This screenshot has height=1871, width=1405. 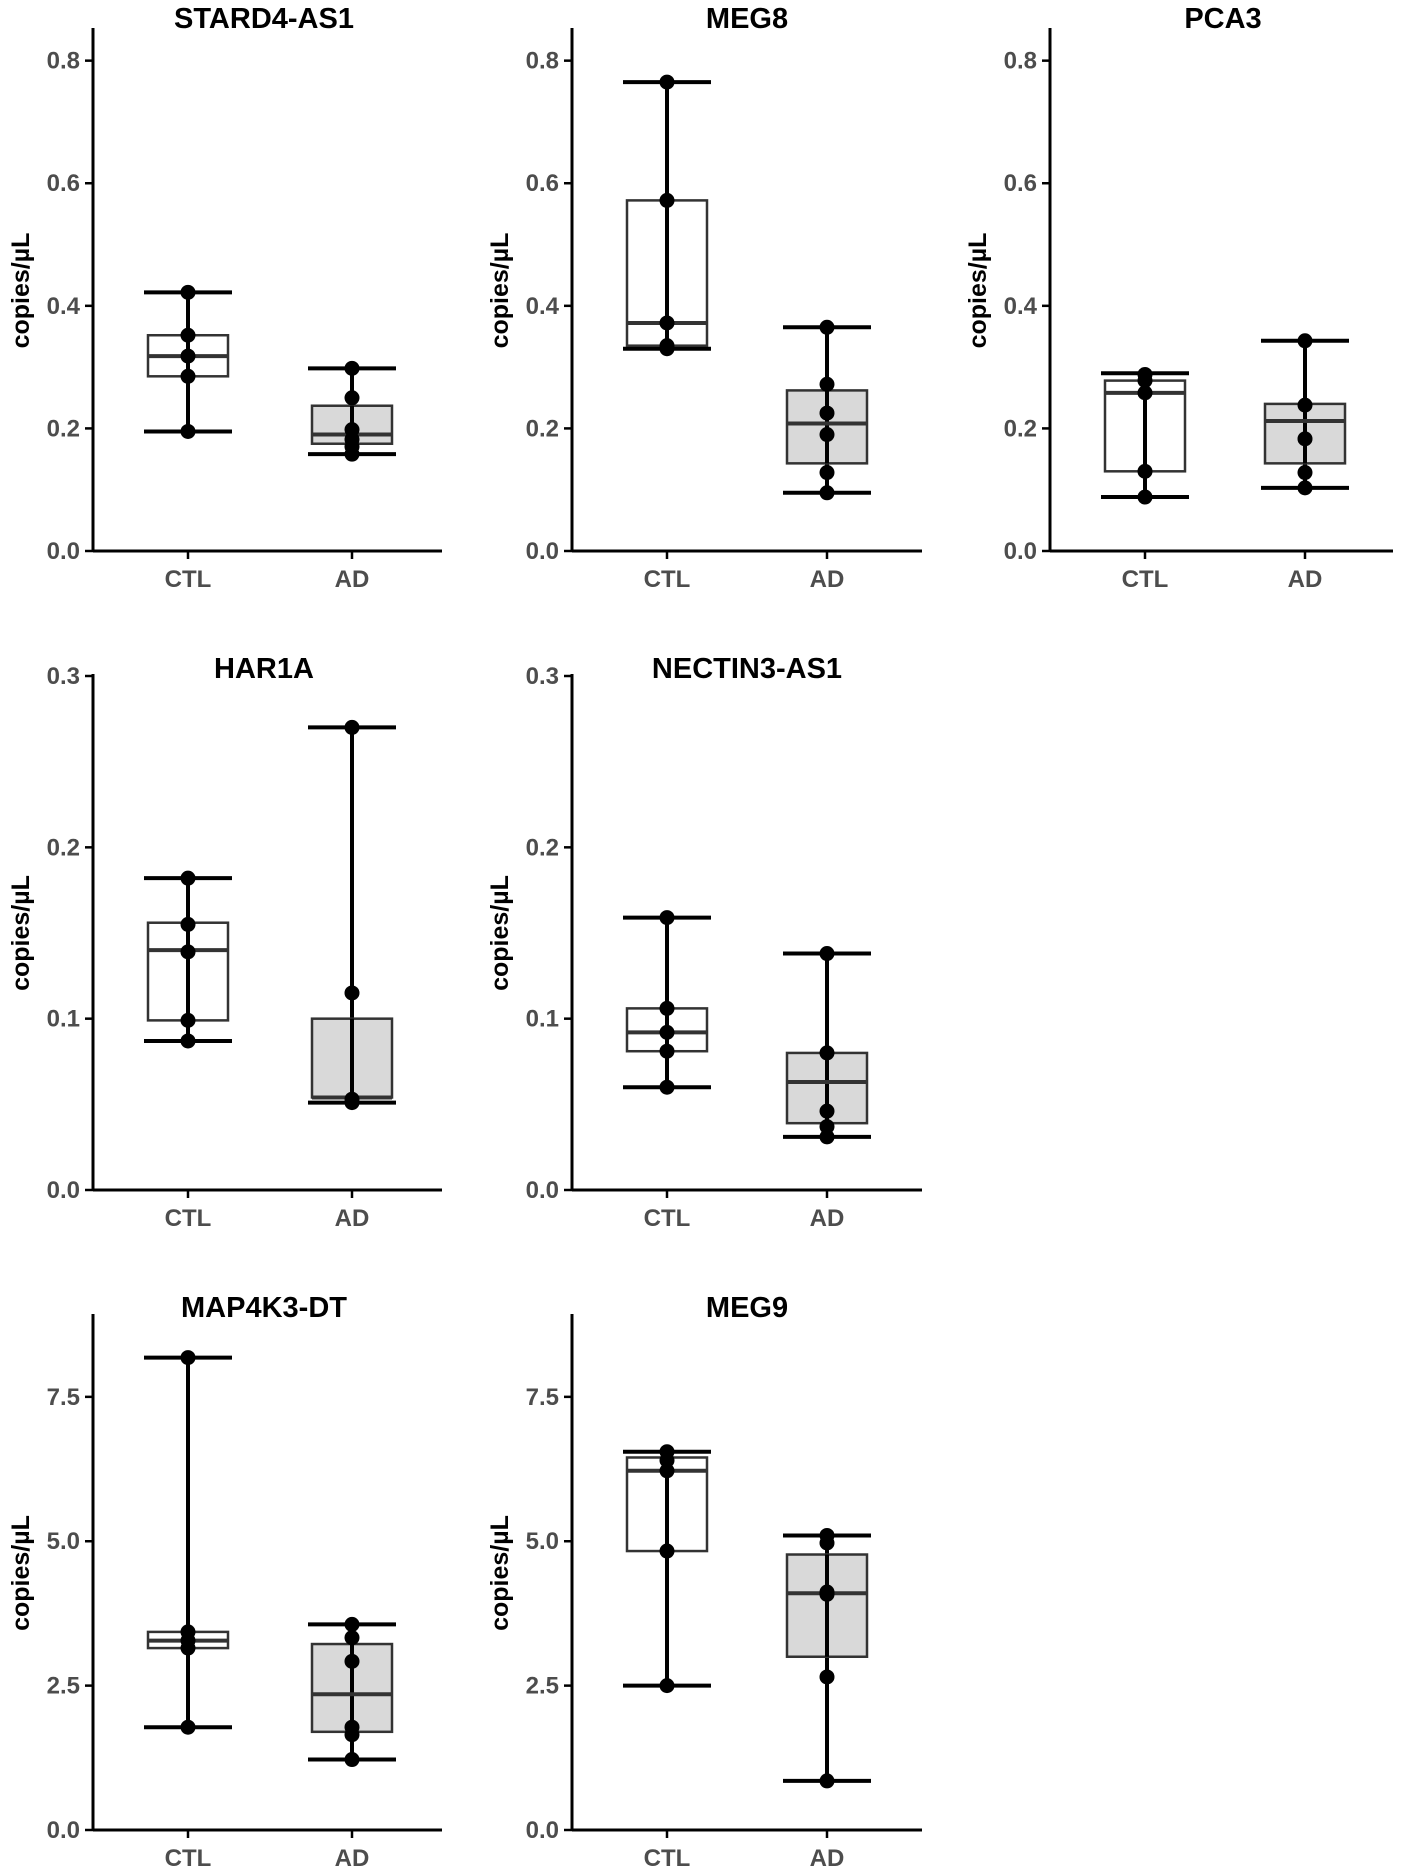 What do you see at coordinates (63, 61) in the screenshot?
I see `panel-1-ytick-label-4: 0.8` at bounding box center [63, 61].